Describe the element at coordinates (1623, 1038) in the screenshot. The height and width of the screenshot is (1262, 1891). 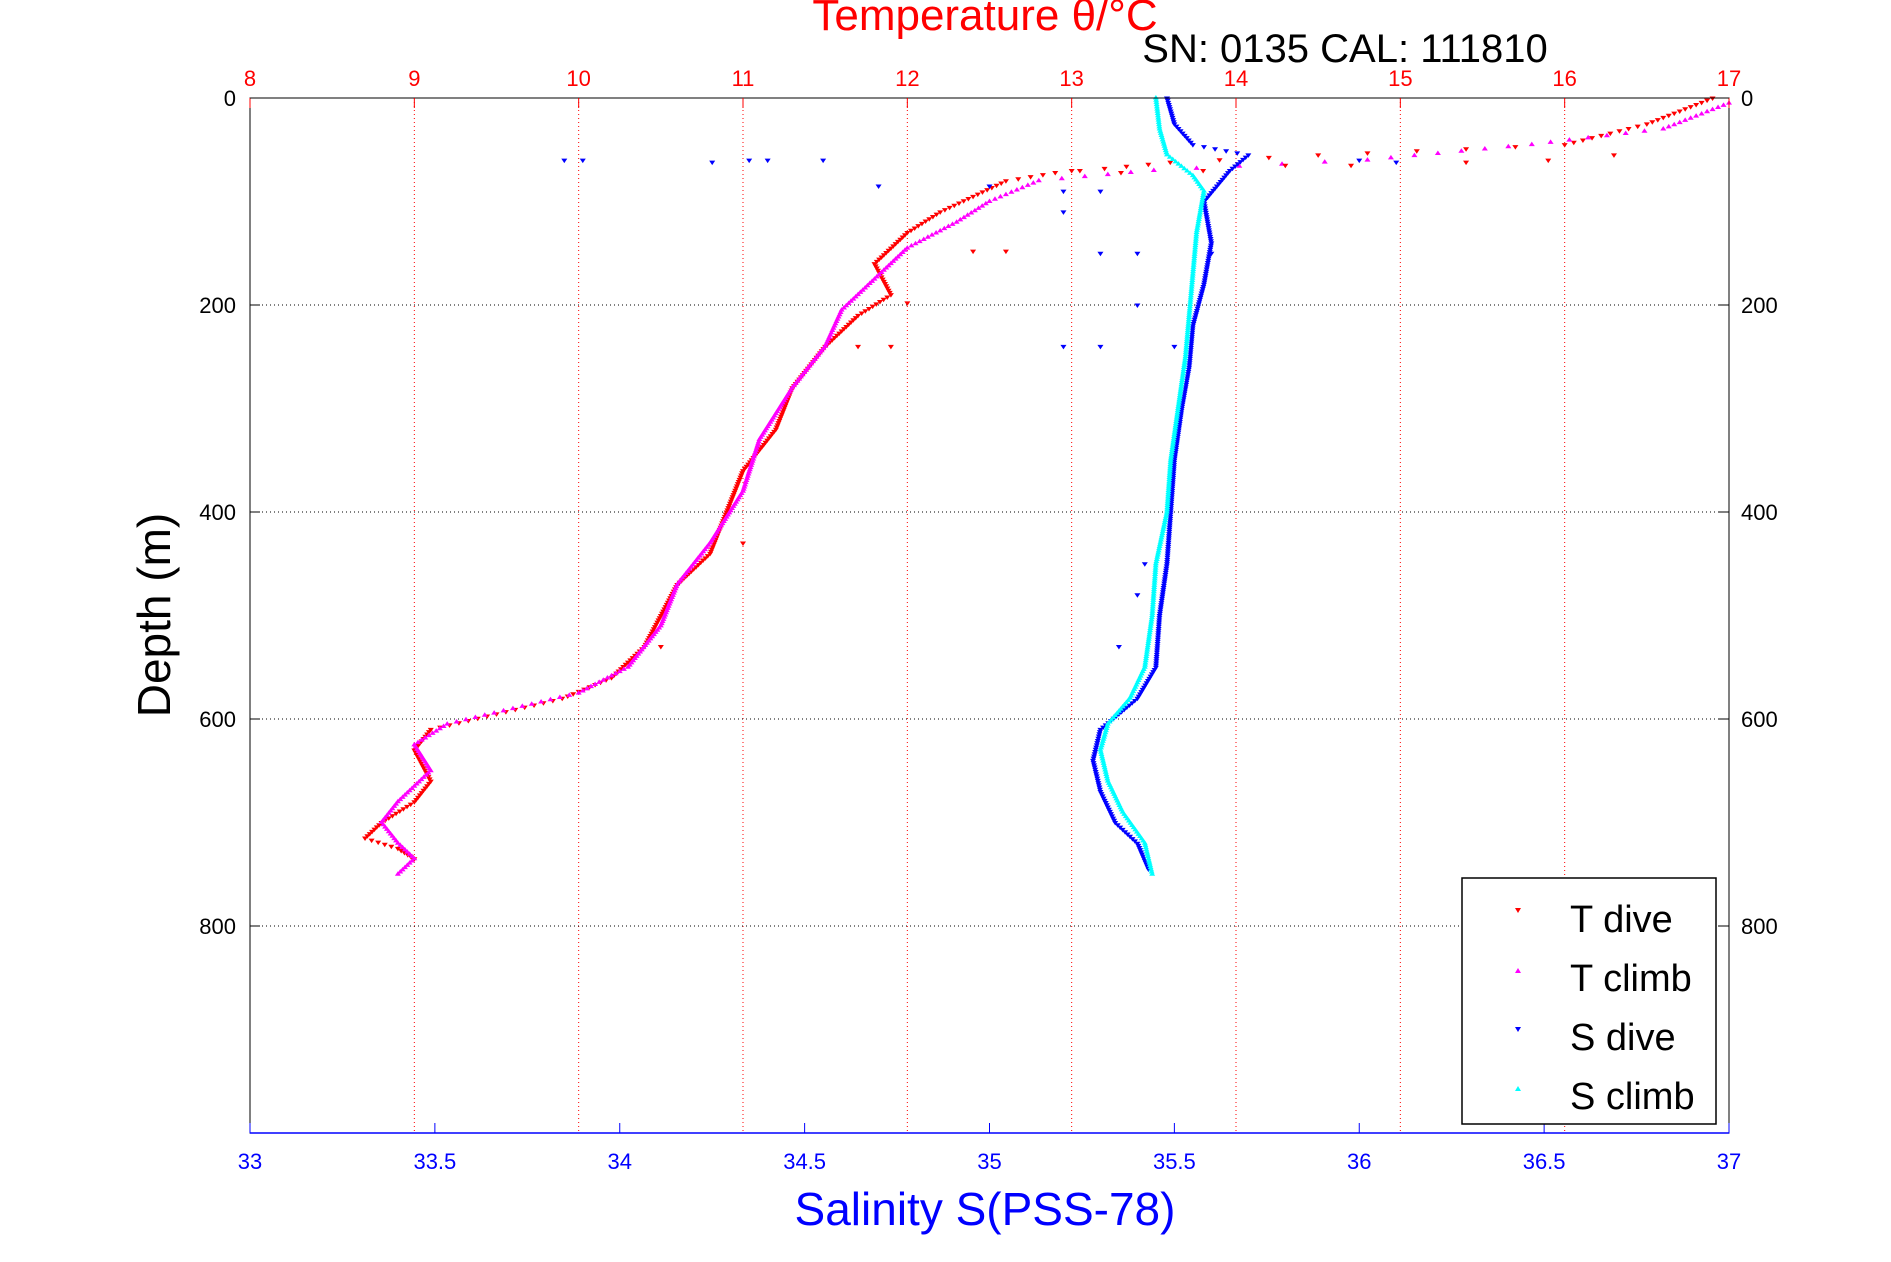
I see `legend-label-s-dive: S dive` at that location.